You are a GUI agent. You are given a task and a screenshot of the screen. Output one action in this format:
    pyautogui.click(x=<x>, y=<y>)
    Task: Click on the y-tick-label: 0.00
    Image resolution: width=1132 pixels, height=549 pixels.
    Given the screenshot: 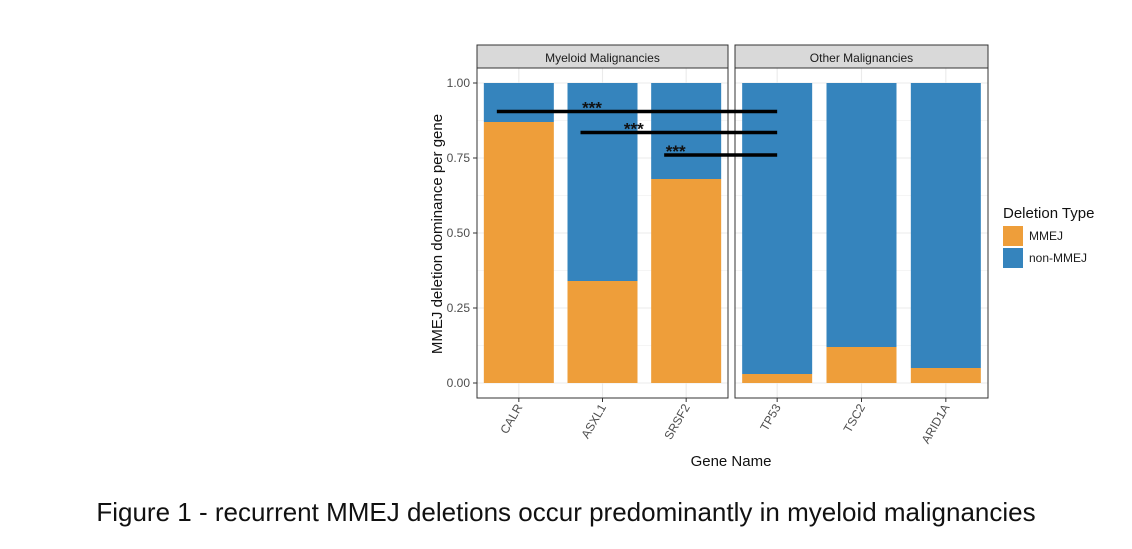 What is the action you would take?
    pyautogui.click(x=459, y=383)
    